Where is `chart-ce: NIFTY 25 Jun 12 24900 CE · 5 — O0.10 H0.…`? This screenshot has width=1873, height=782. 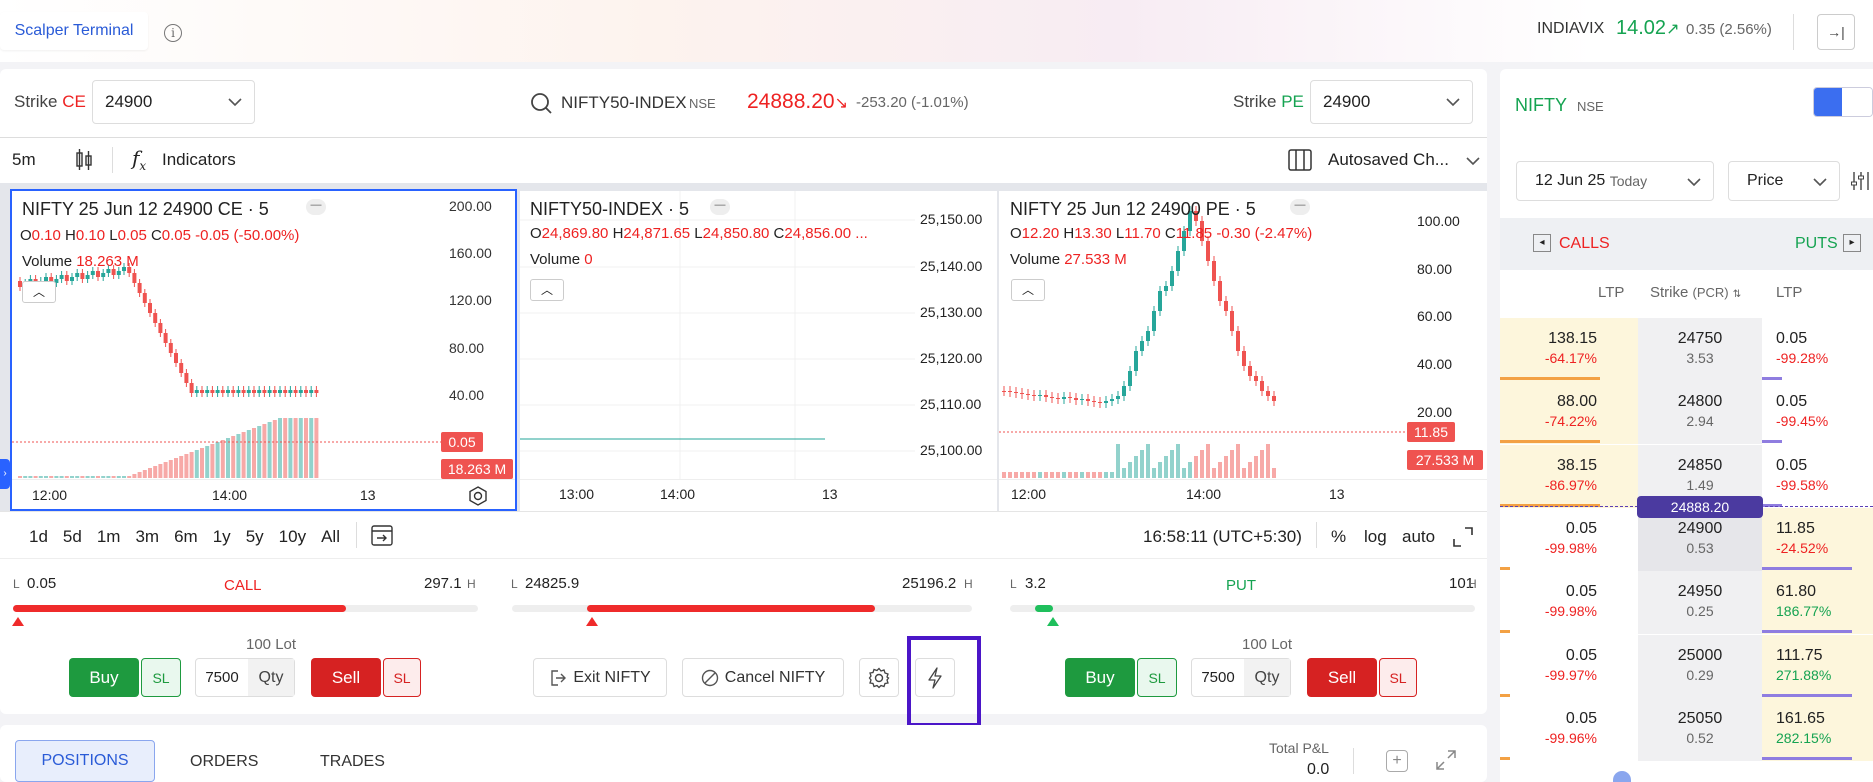
chart-ce: NIFTY 25 Jun 12 24900 CE · 5 — O0.10 H0.… is located at coordinates (263, 350).